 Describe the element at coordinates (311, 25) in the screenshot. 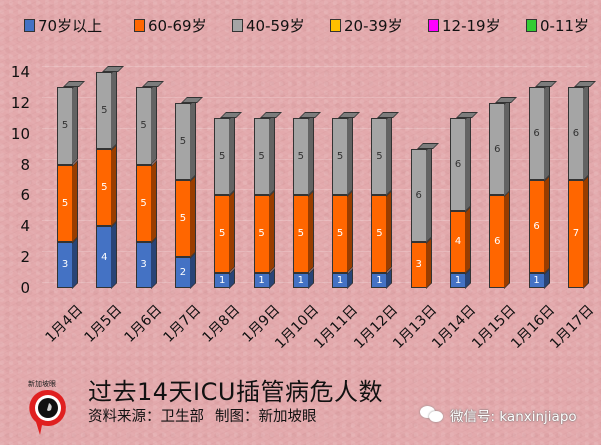

I see `chart-legend: 70岁以上 60-69岁 40-59岁 20-39岁 12-19岁 0-11岁` at that location.